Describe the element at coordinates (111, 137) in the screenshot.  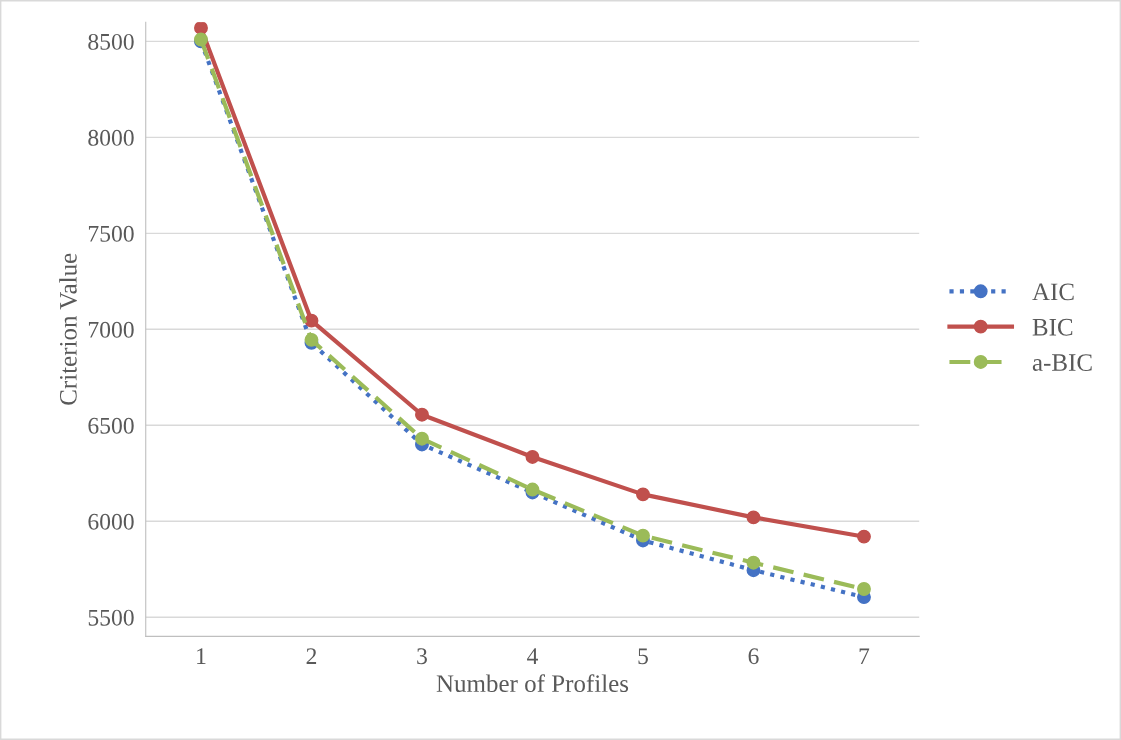
I see `y-tick-label: 8000` at that location.